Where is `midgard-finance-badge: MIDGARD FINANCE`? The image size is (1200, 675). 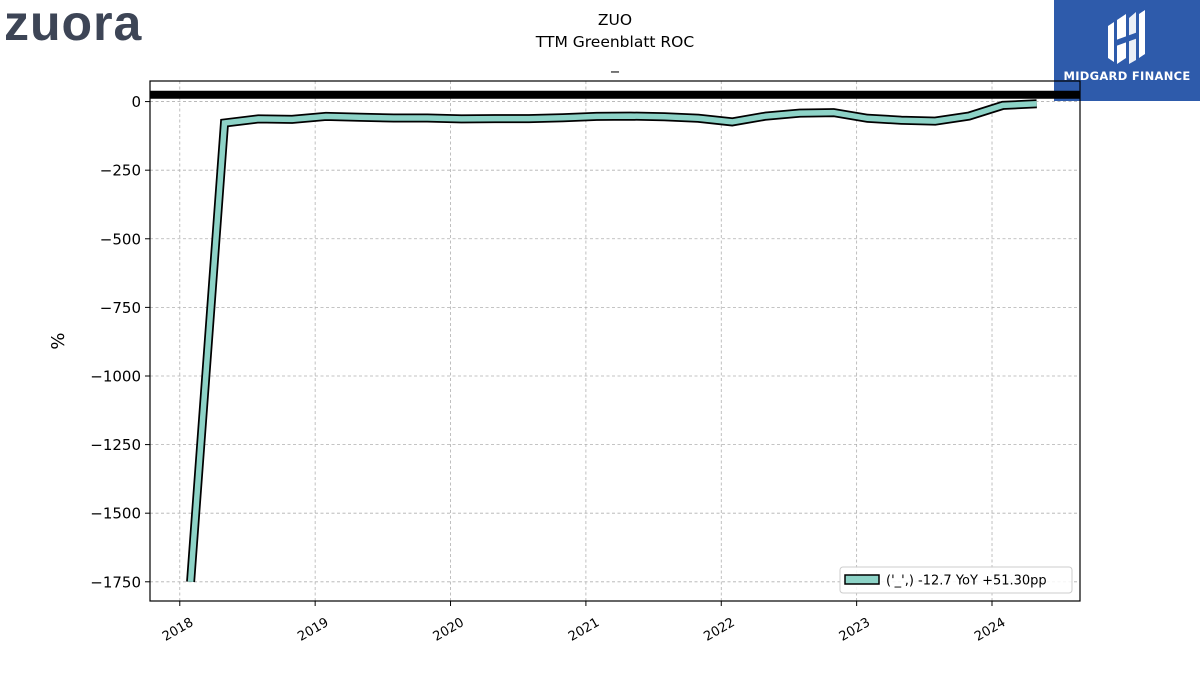 midgard-finance-badge: MIDGARD FINANCE is located at coordinates (1127, 50).